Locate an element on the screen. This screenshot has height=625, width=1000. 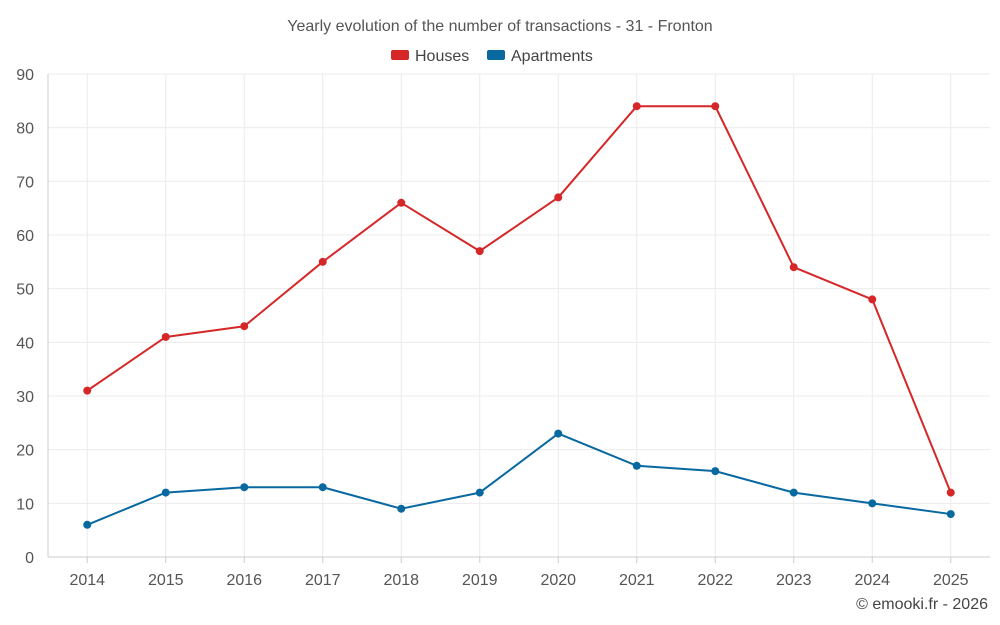
y-tick-label: 30 is located at coordinates (25, 397).